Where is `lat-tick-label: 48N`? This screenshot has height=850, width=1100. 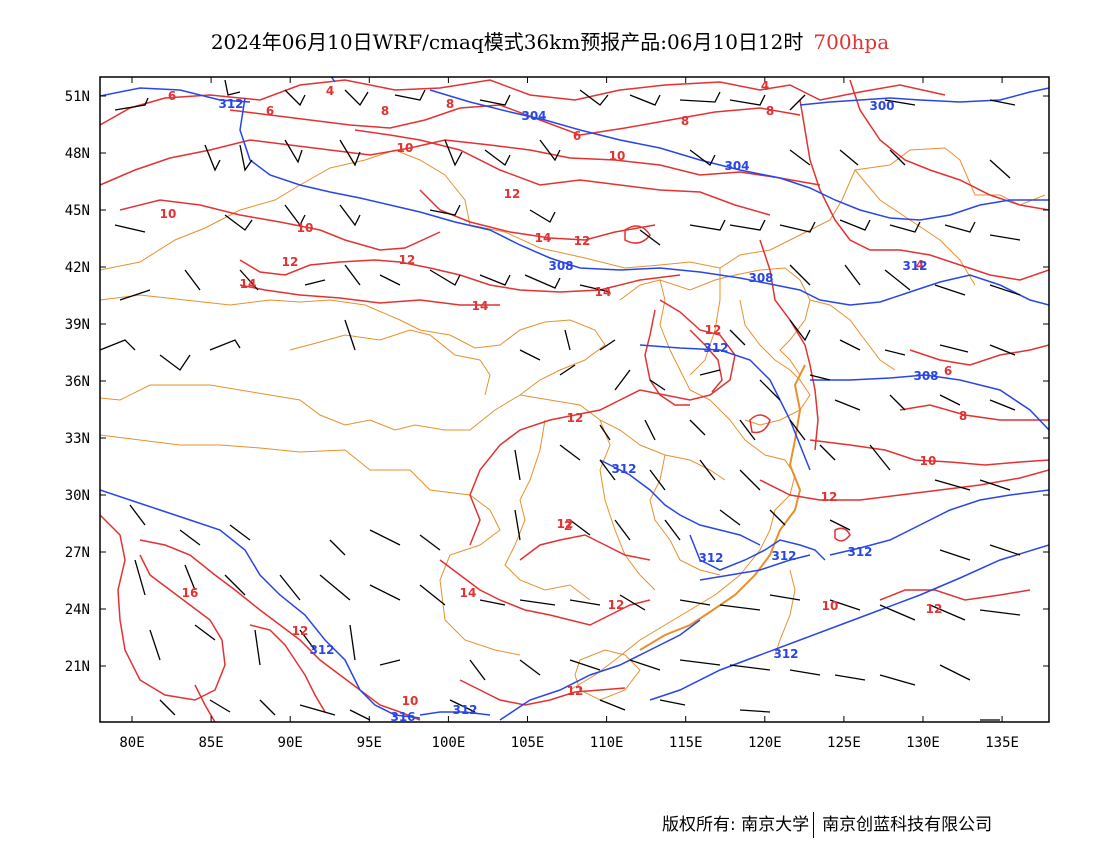 lat-tick-label: 48N is located at coordinates (77, 154).